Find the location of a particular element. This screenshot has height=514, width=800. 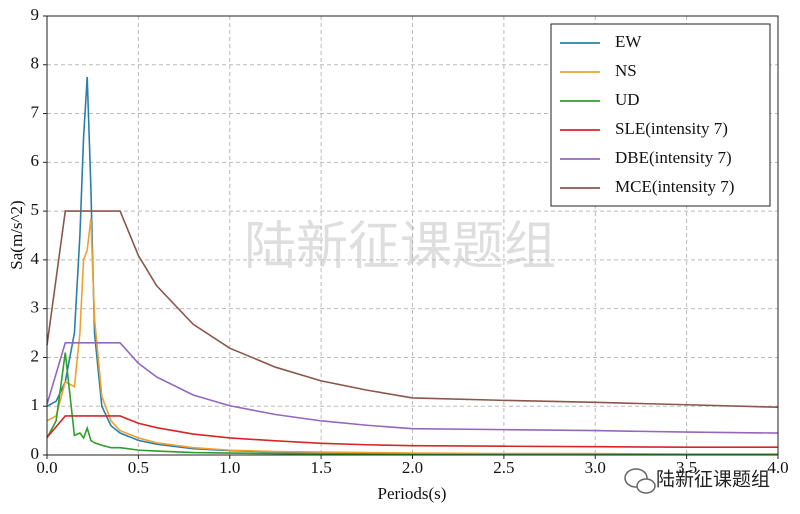

y-tick-label: 7 is located at coordinates (35, 111).